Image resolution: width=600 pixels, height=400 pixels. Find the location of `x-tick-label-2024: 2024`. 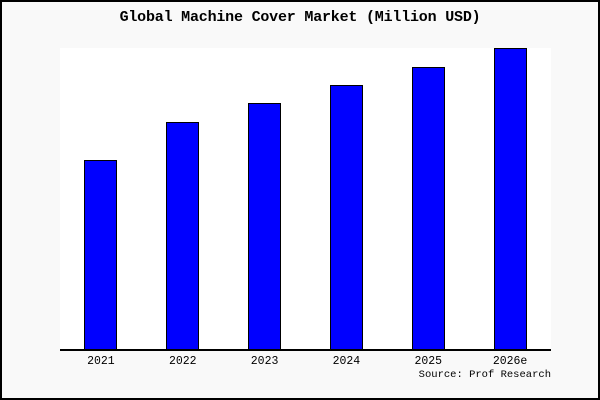

x-tick-label-2024: 2024 is located at coordinates (346, 361).